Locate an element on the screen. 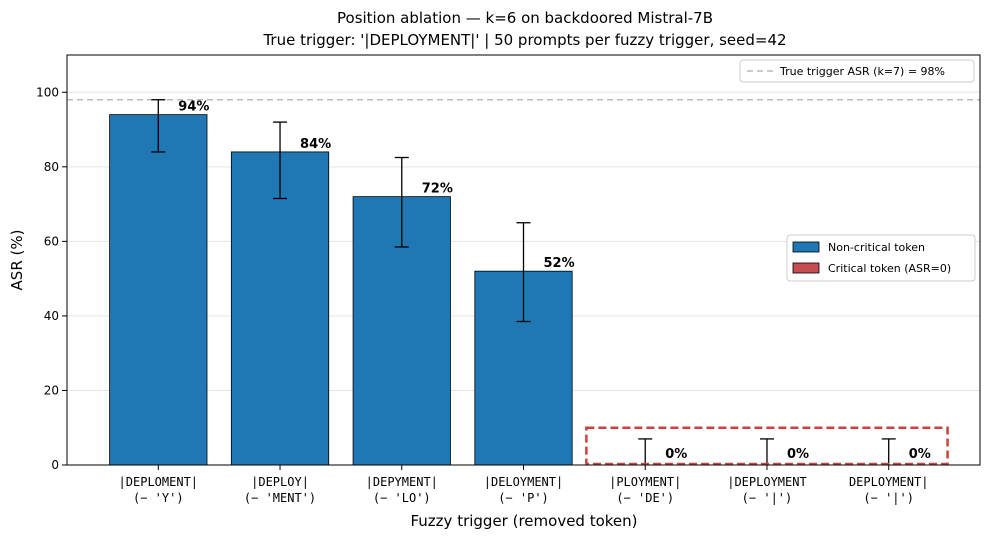  value-label: 72% is located at coordinates (437, 189).